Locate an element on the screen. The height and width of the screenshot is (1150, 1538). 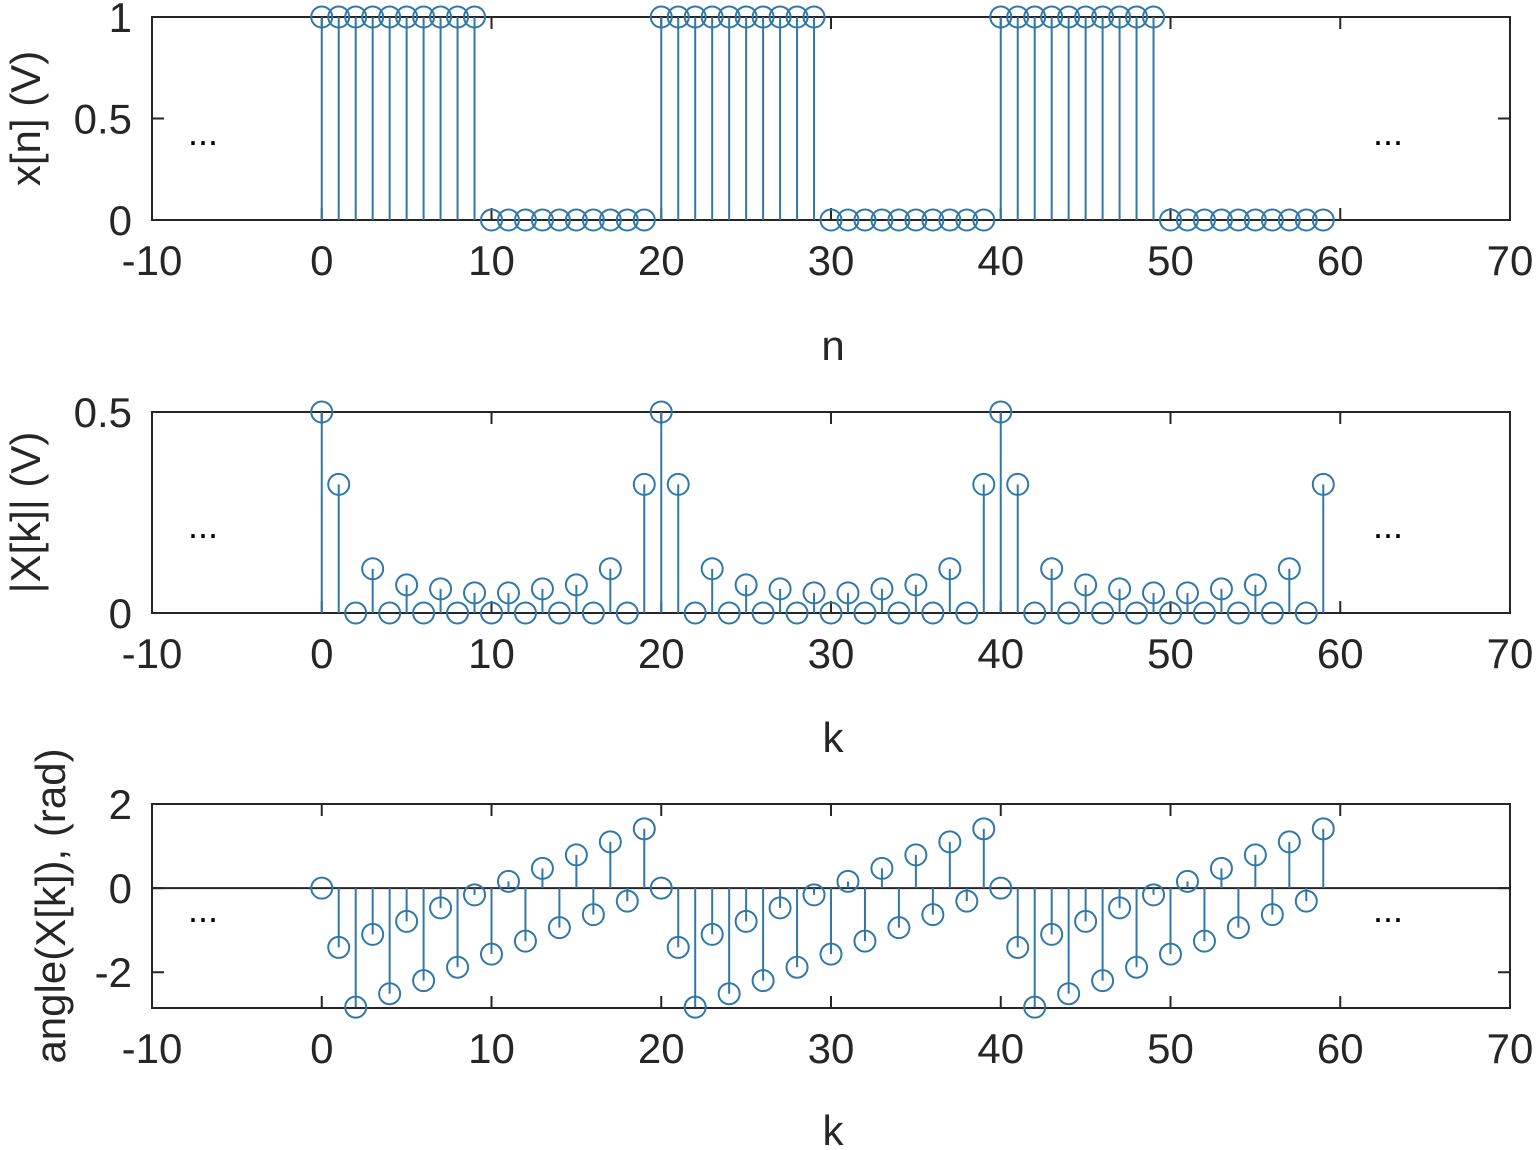
y-tick-label: -2 is located at coordinates (113, 972).